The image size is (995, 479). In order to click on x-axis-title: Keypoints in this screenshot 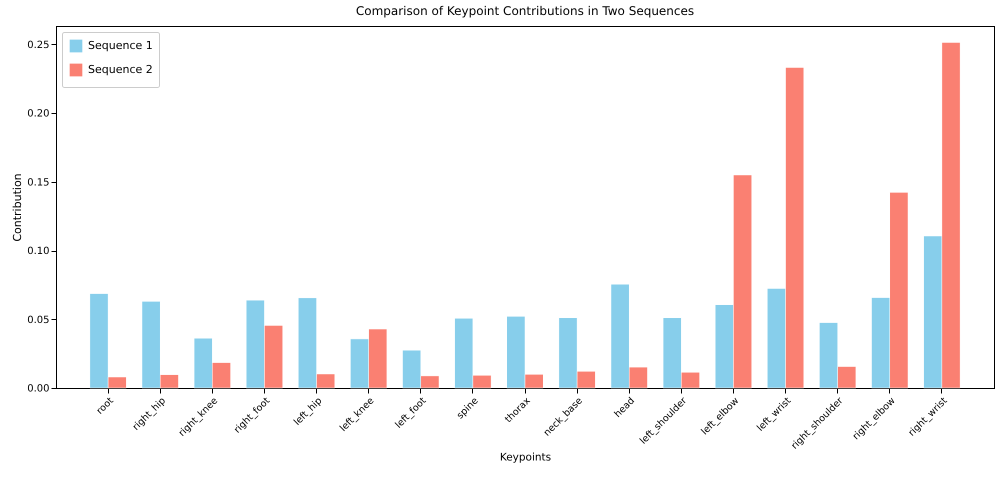, I will do `click(526, 458)`.